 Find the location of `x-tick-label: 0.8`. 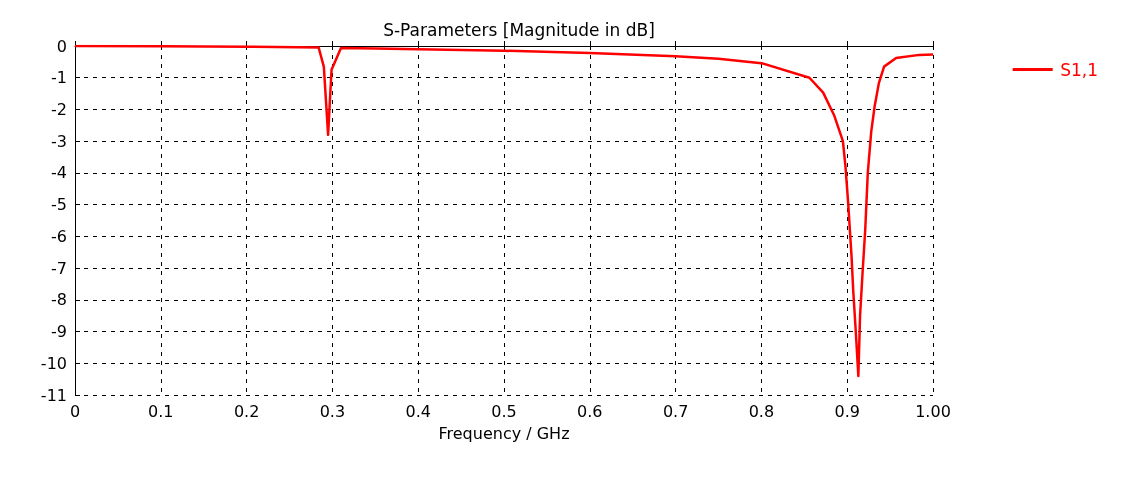

x-tick-label: 0.8 is located at coordinates (761, 411).